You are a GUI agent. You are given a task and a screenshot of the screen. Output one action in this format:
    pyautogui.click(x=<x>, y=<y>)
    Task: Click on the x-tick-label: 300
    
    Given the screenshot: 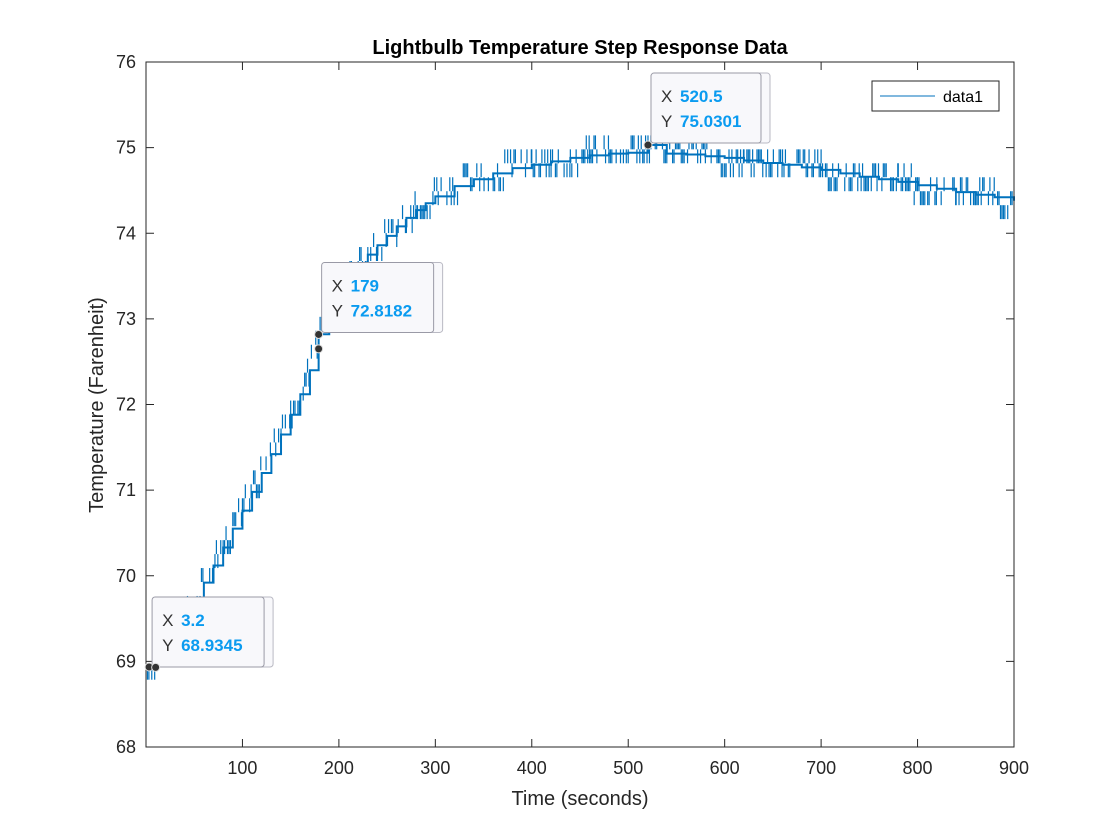 What is the action you would take?
    pyautogui.click(x=435, y=768)
    